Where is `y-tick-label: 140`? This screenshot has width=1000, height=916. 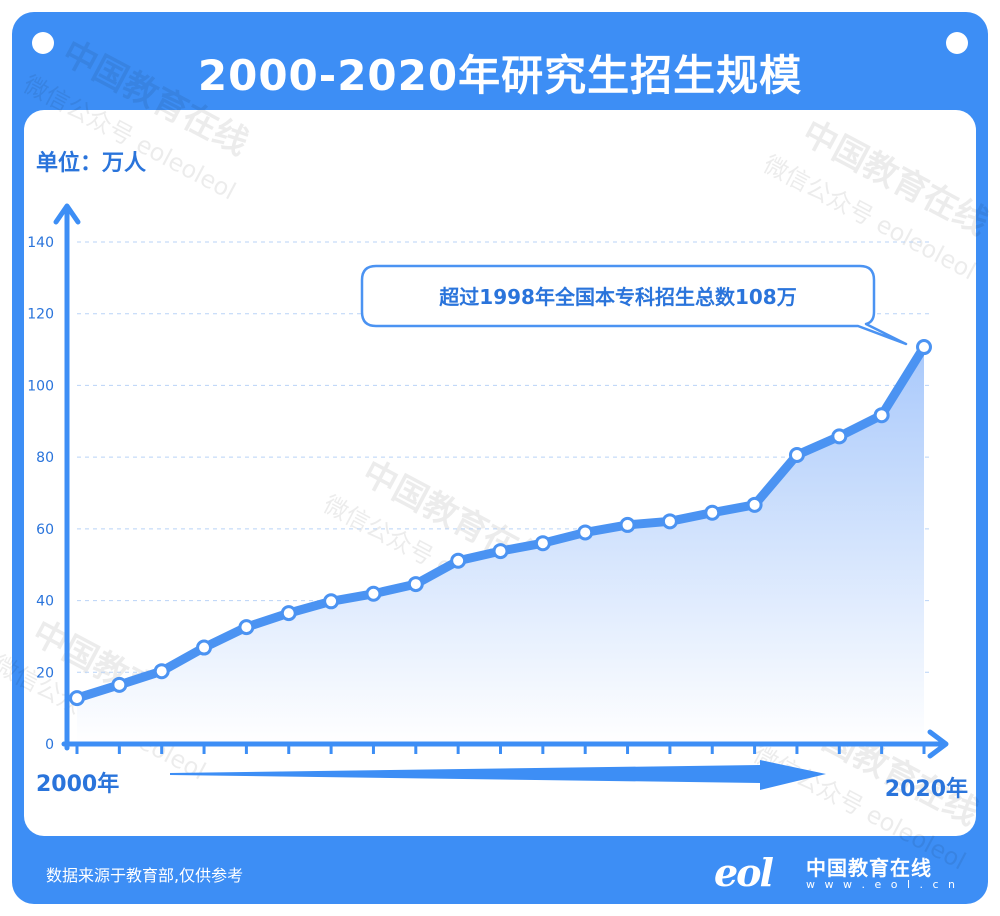
y-tick-label: 140 is located at coordinates (40, 243).